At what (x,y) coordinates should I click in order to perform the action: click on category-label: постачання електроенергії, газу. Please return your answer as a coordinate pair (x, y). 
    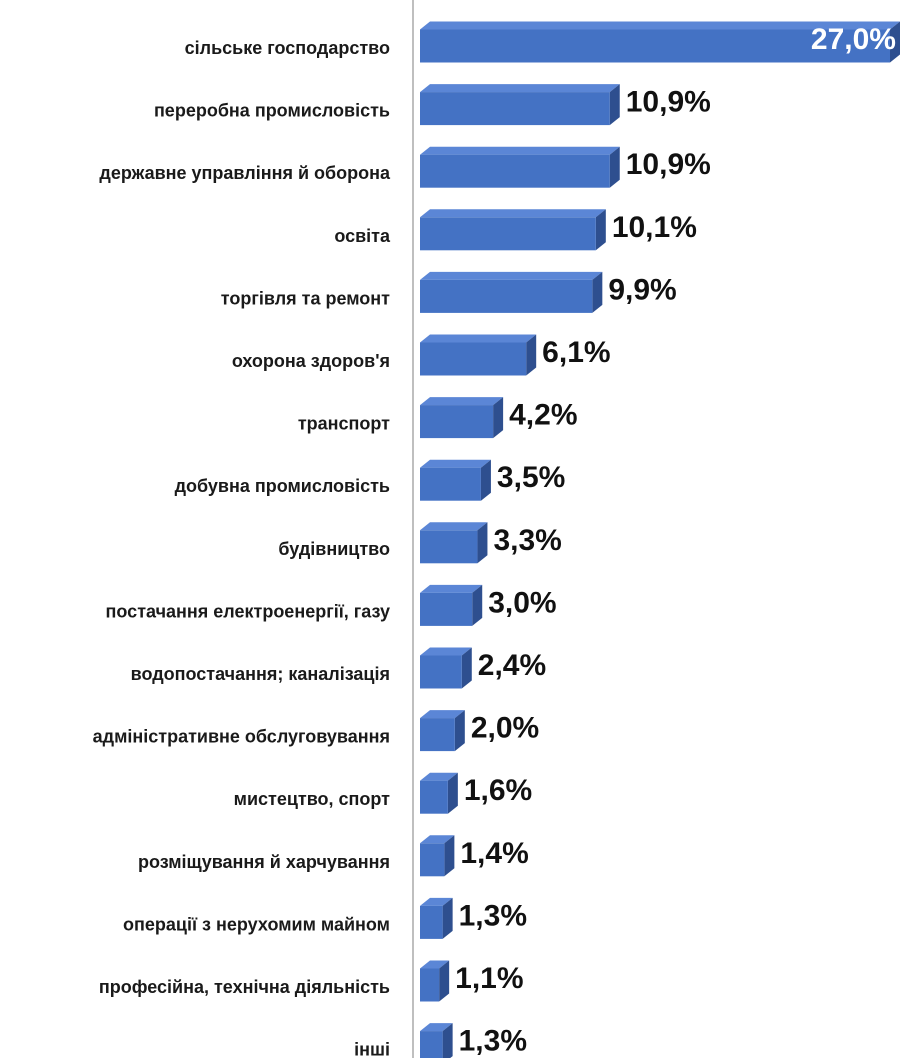
    Looking at the image, I should click on (248, 611).